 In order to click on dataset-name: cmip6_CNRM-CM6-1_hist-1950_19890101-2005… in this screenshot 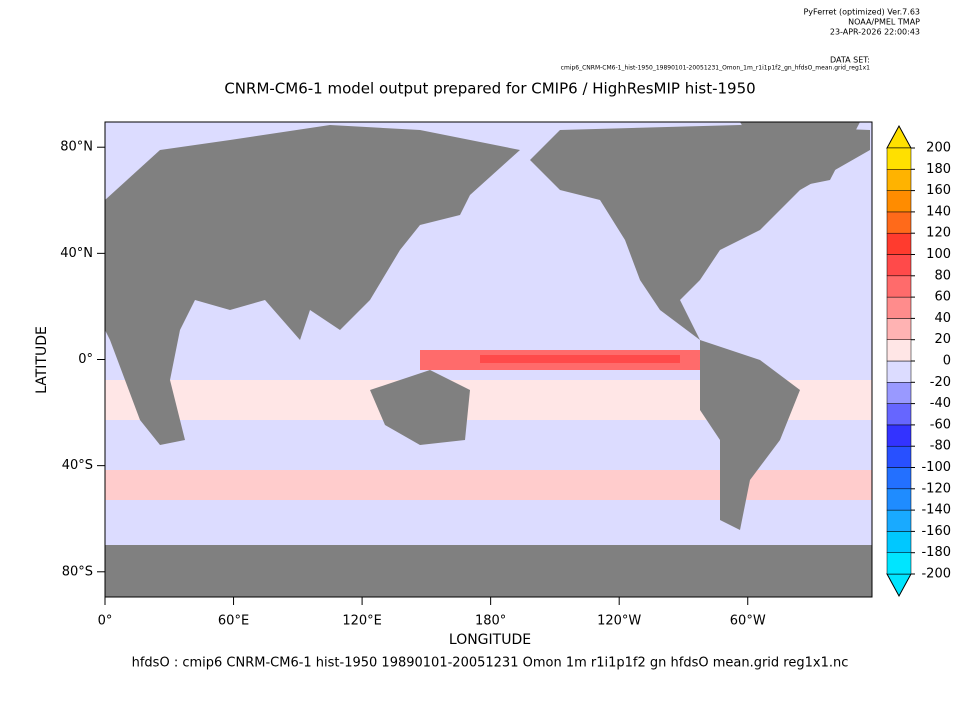, I will do `click(716, 68)`.